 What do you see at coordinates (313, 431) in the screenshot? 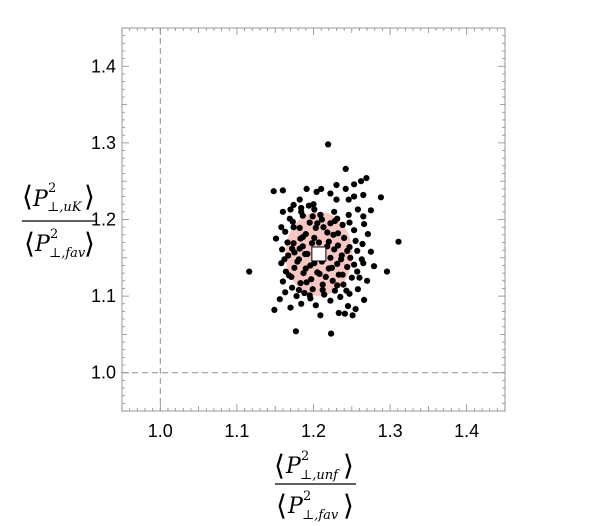
I see `x-tick-label: 1.2` at bounding box center [313, 431].